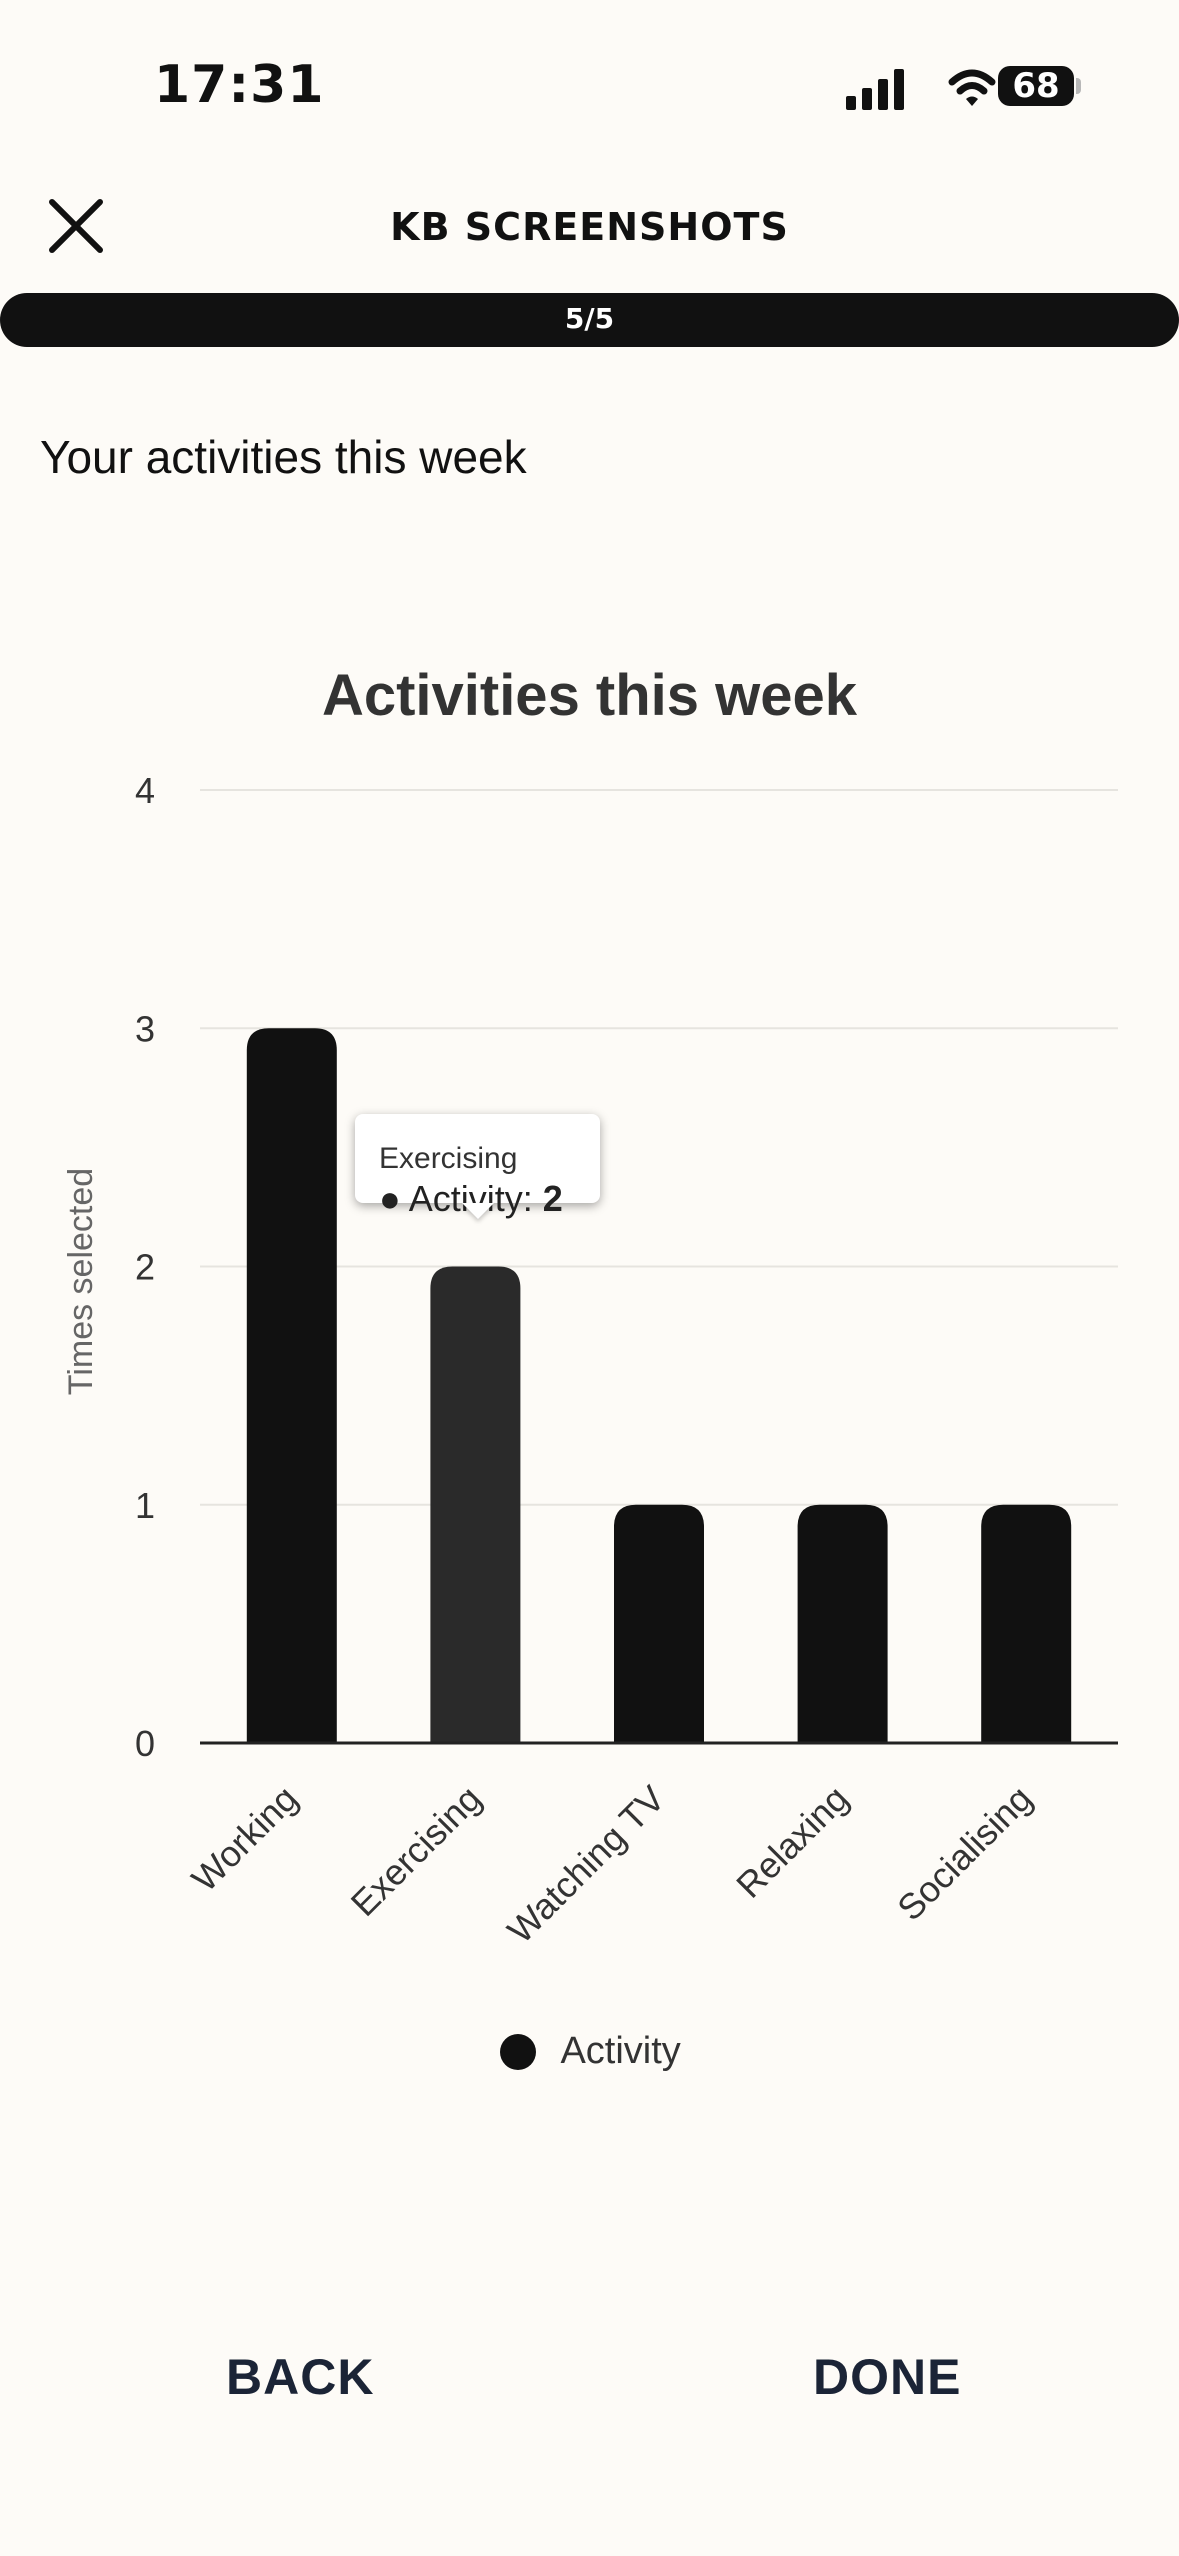 The image size is (1179, 2556). I want to click on x-tick-label: Watching TV, so click(585, 1864).